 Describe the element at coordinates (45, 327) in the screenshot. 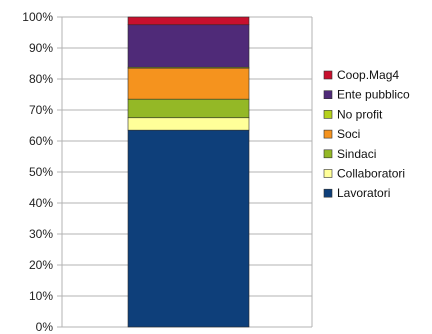

I see `y-tick-label: 0%` at that location.